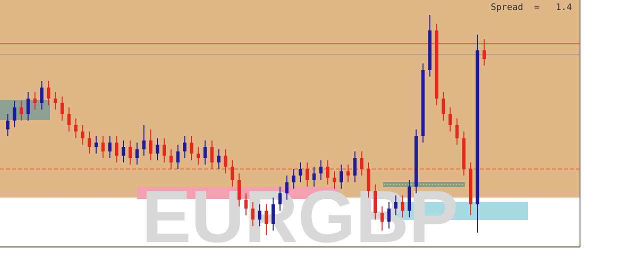  What do you see at coordinates (531, 8) in the screenshot?
I see `text: Spread = 1.4` at bounding box center [531, 8].